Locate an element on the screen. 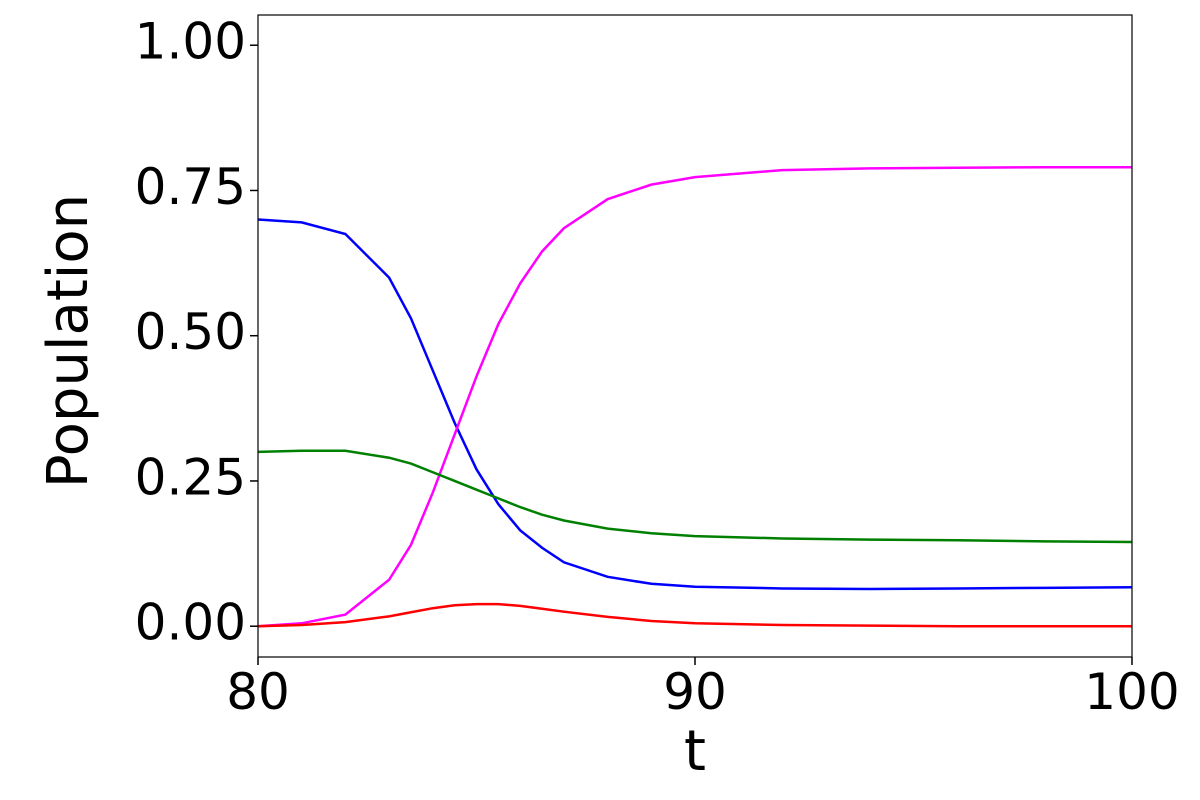 The height and width of the screenshot is (800, 1200). x-tick-label: 80 is located at coordinates (258, 692).